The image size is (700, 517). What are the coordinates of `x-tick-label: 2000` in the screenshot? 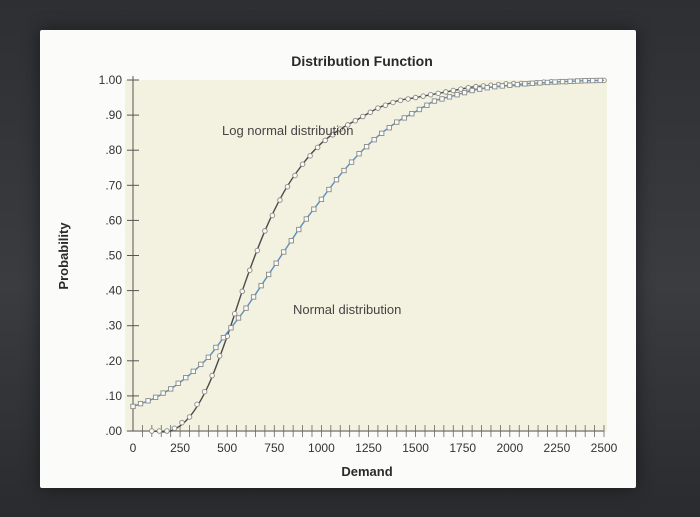 It's located at (509, 448).